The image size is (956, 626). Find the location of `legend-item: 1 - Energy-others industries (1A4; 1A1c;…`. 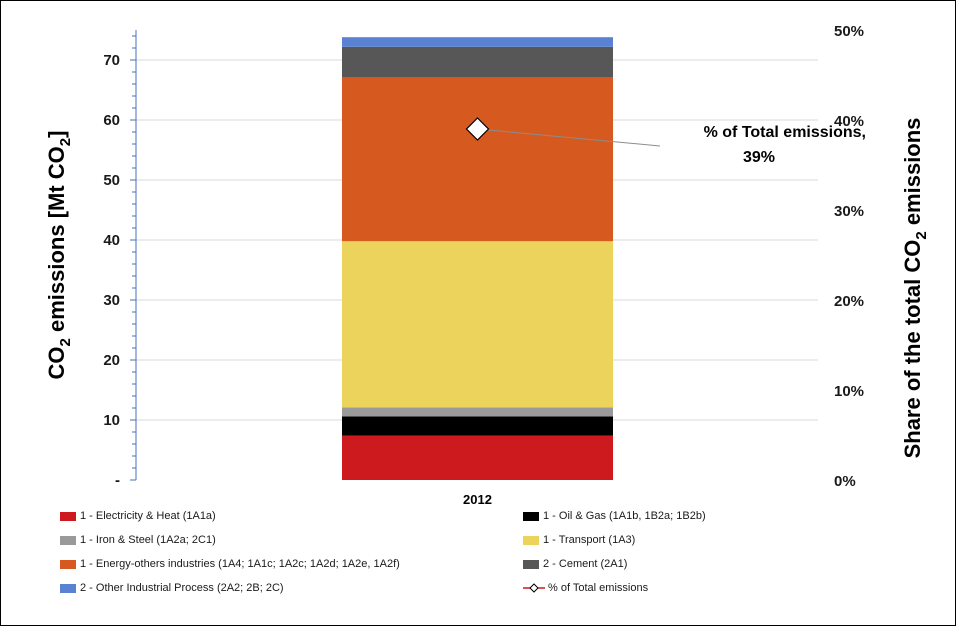

legend-item: 1 - Energy-others industries (1A4; 1A1c;… is located at coordinates (230, 564).